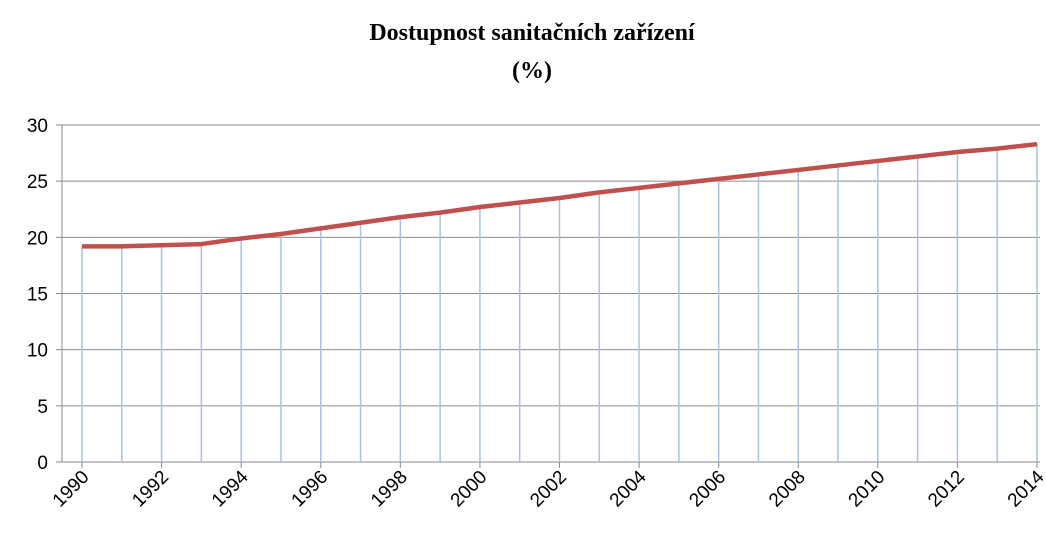 This screenshot has height=534, width=1046. Describe the element at coordinates (946, 489) in the screenshot. I see `x-tick-label: 2012` at that location.